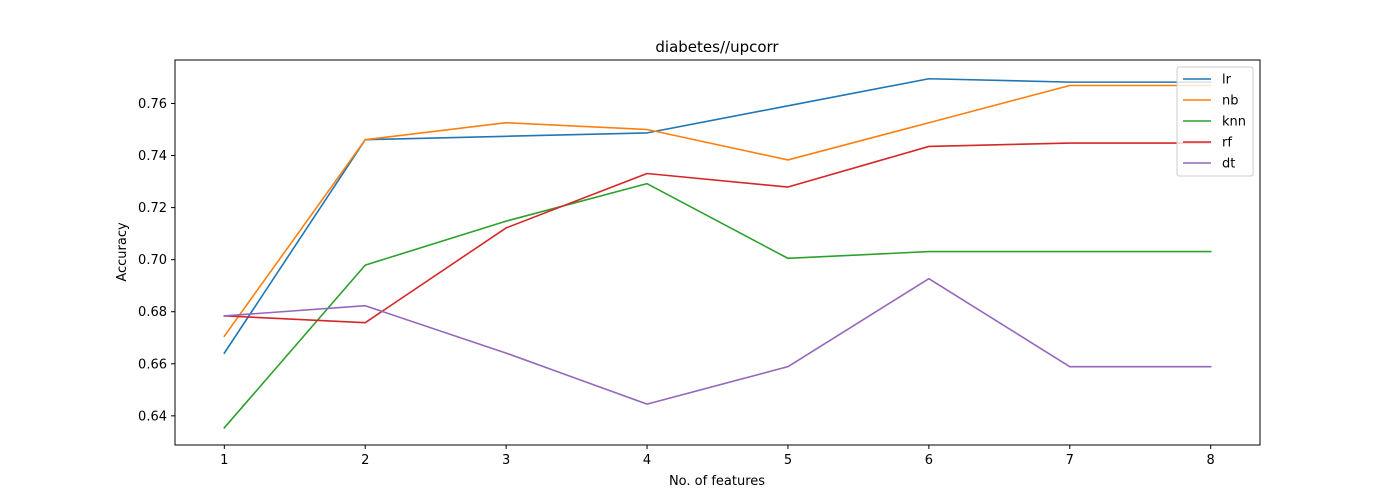  I want to click on x-tick-label: 5, so click(788, 460).